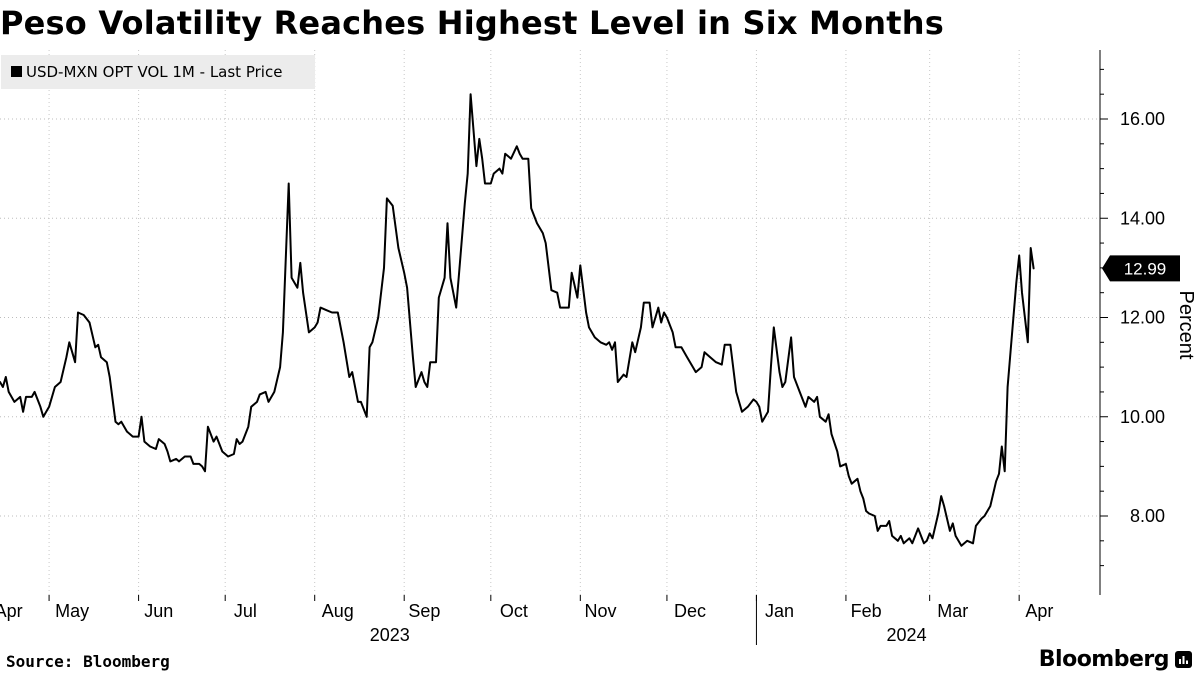 Image resolution: width=1200 pixels, height=675 pixels. I want to click on last-value-label: 12.99, so click(1145, 268).